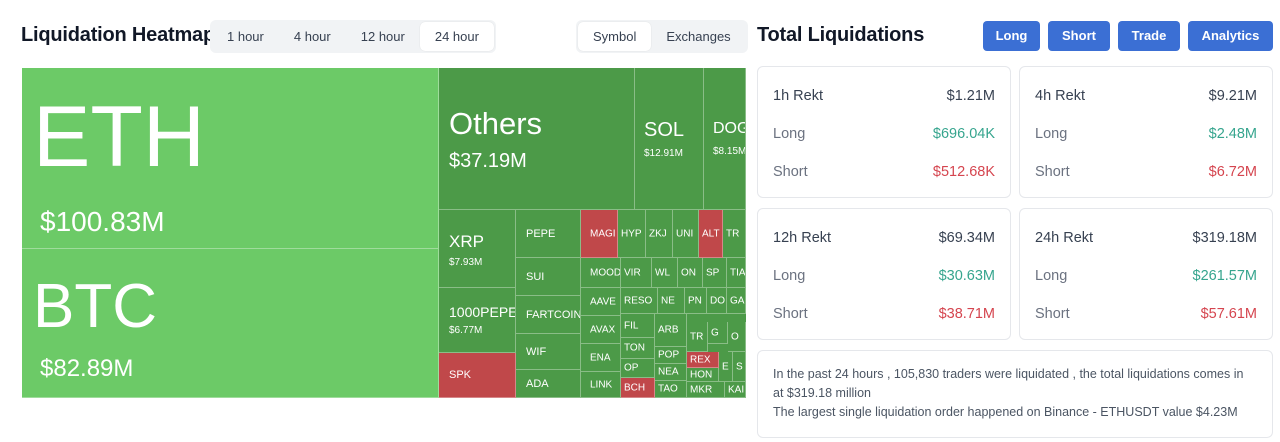 This screenshot has width=1280, height=442. Describe the element at coordinates (102, 221) in the screenshot. I see `tile-value: $100.83M` at that location.